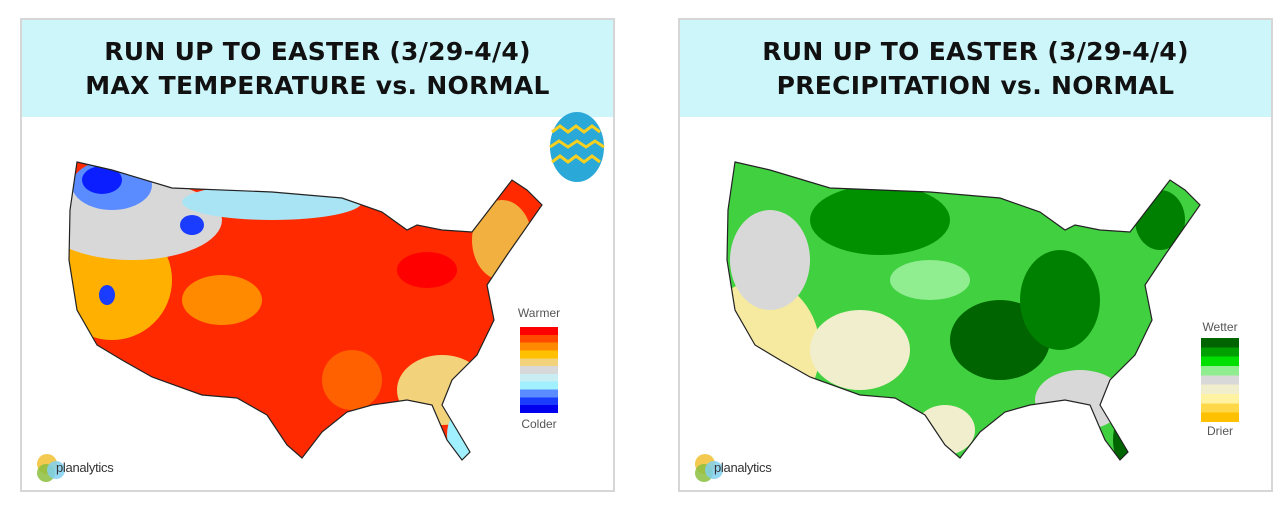 The width and height of the screenshot is (1287, 511). Describe the element at coordinates (1220, 327) in the screenshot. I see `legend-top-label: Wetter` at that location.